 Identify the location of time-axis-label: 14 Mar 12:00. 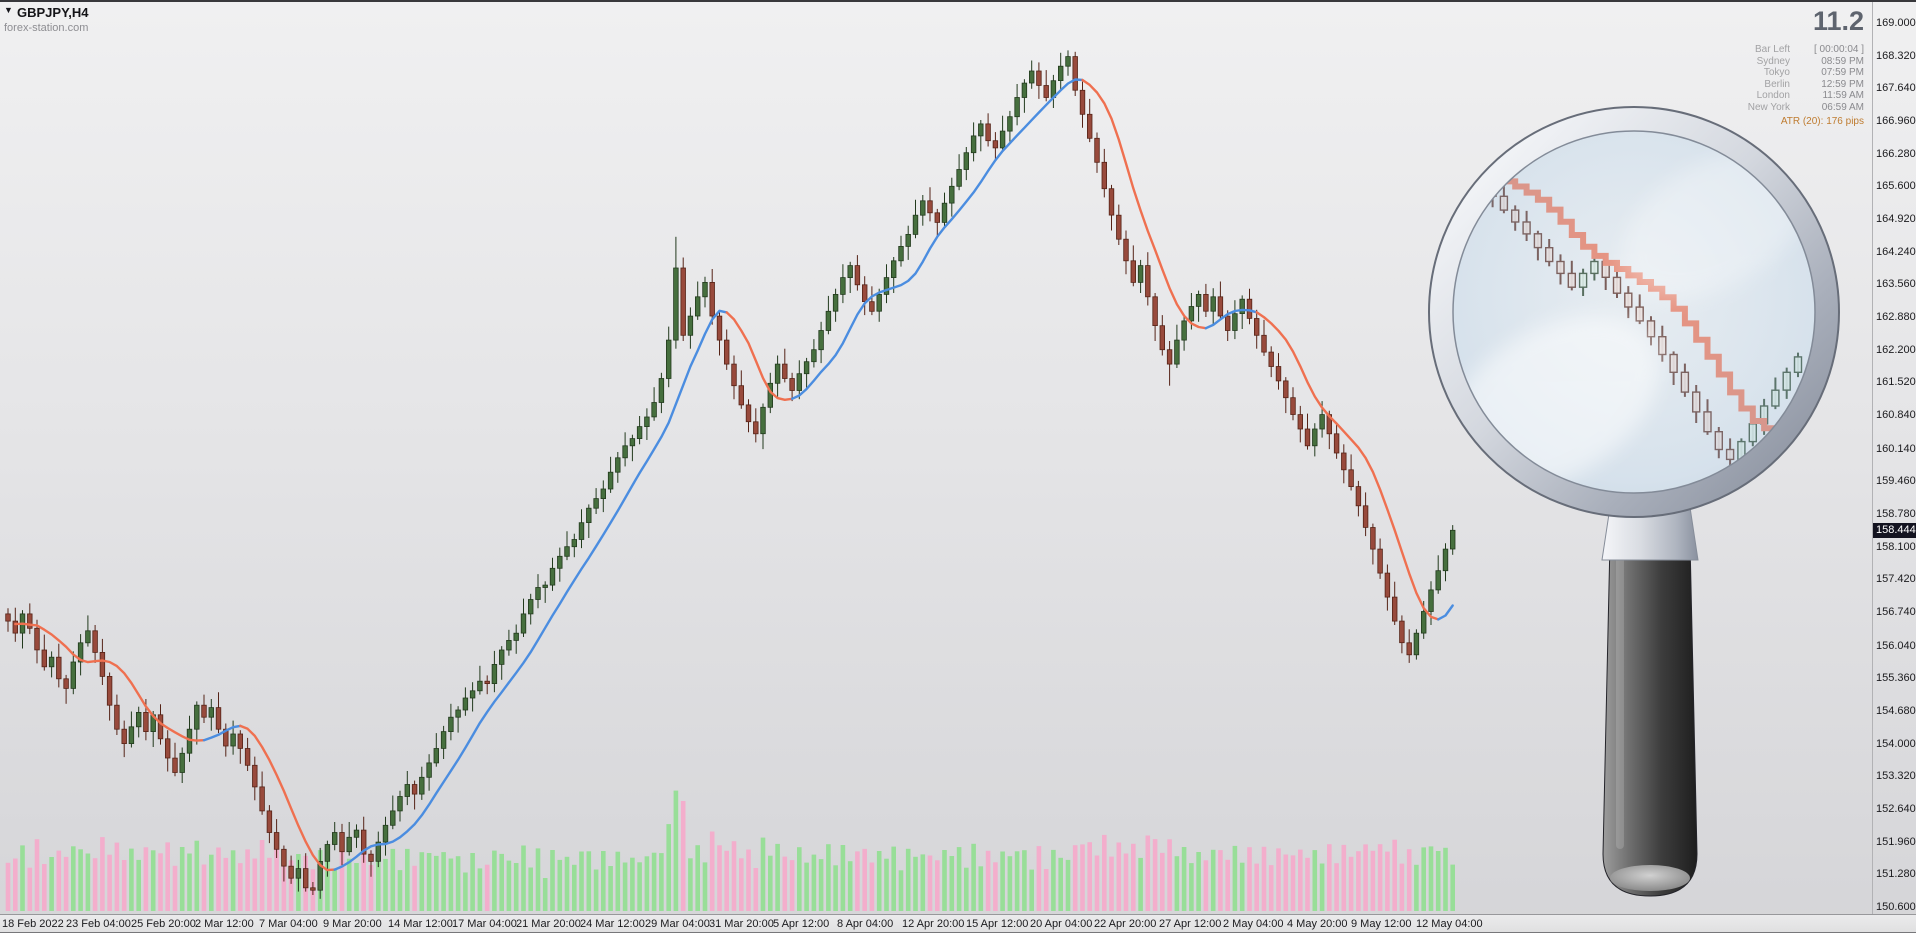
(420, 924).